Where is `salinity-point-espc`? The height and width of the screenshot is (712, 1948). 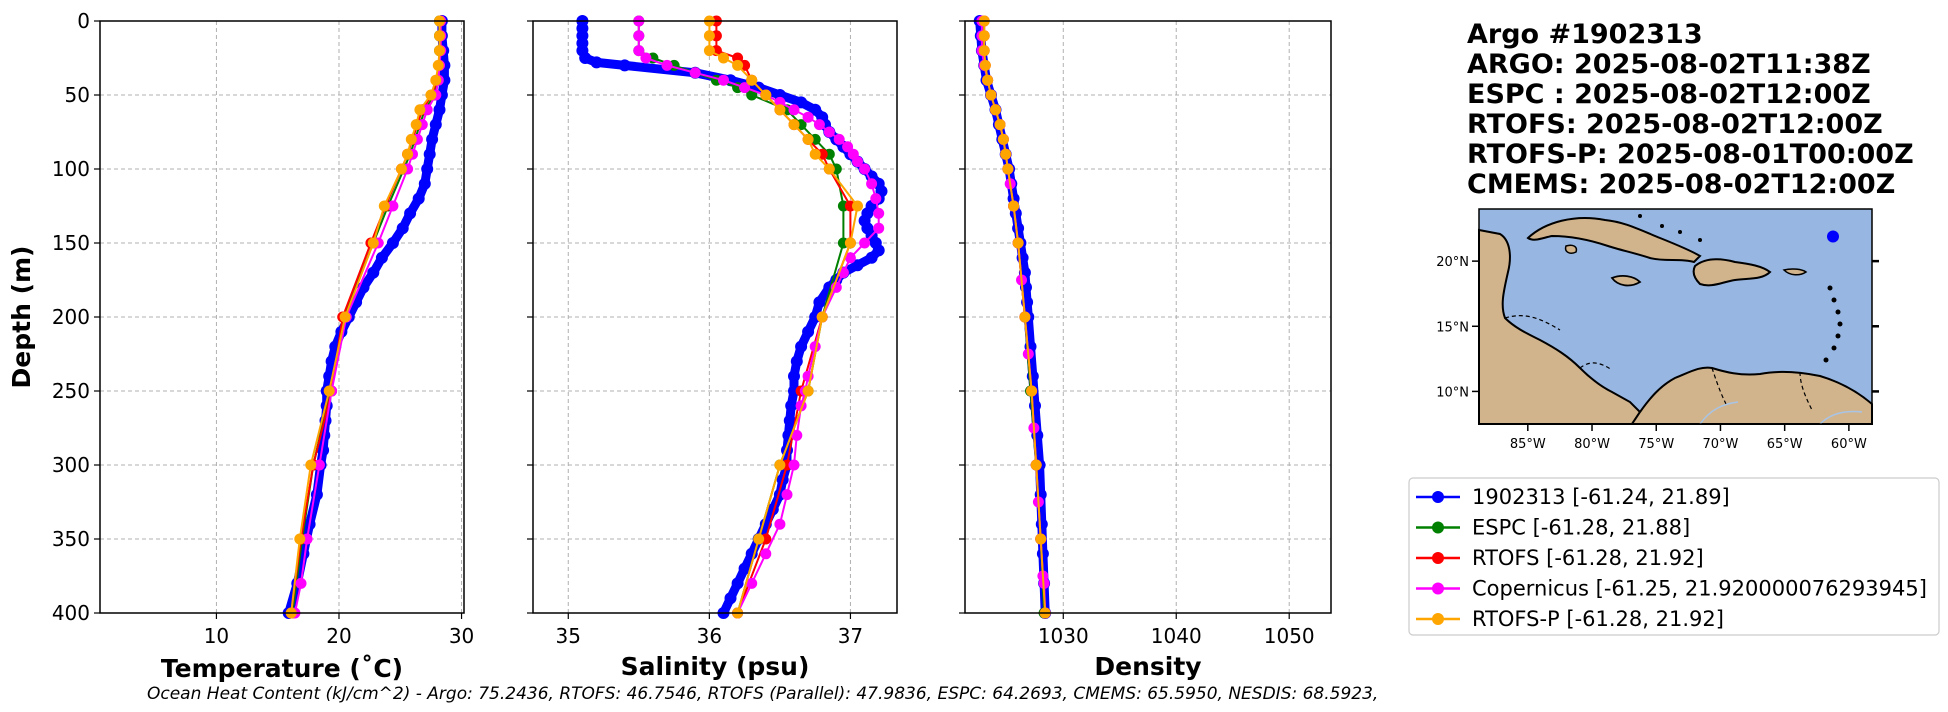
salinity-point-espc is located at coordinates (752, 95).